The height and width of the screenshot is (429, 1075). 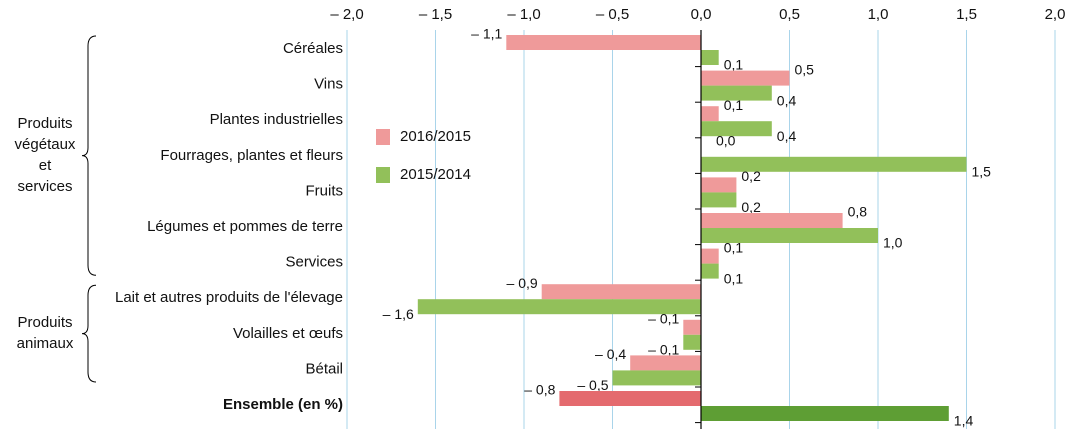 What do you see at coordinates (592, 385) in the screenshot?
I see `value-label: – 0,5` at bounding box center [592, 385].